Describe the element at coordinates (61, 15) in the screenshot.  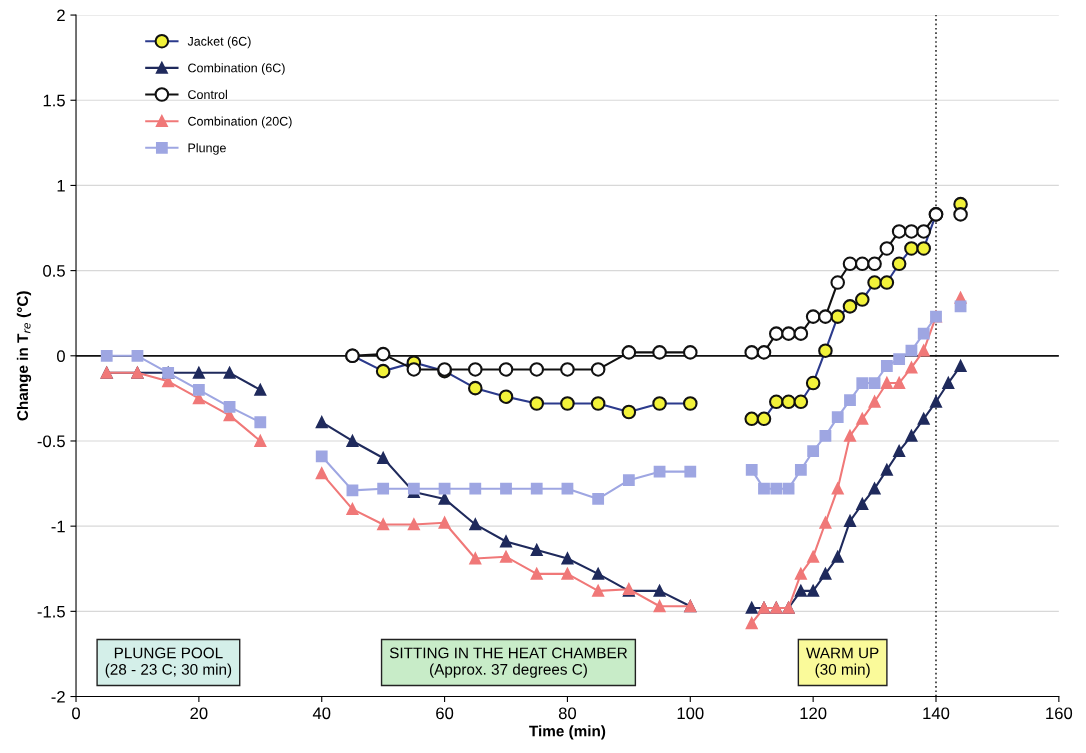
I see `y-tick-label: 2` at that location.